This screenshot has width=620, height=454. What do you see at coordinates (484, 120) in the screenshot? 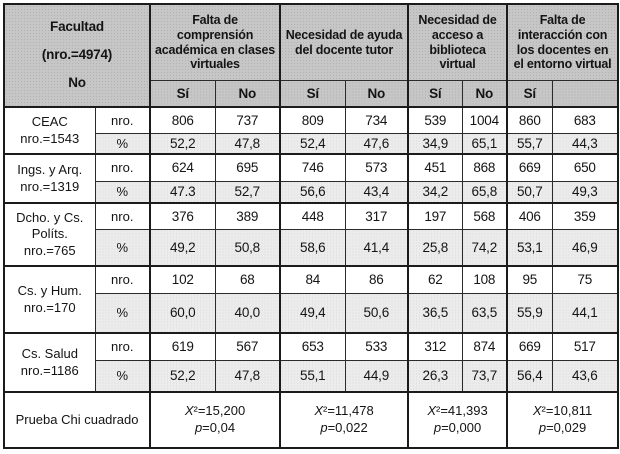
I see `count-value-cell: 1004` at bounding box center [484, 120].